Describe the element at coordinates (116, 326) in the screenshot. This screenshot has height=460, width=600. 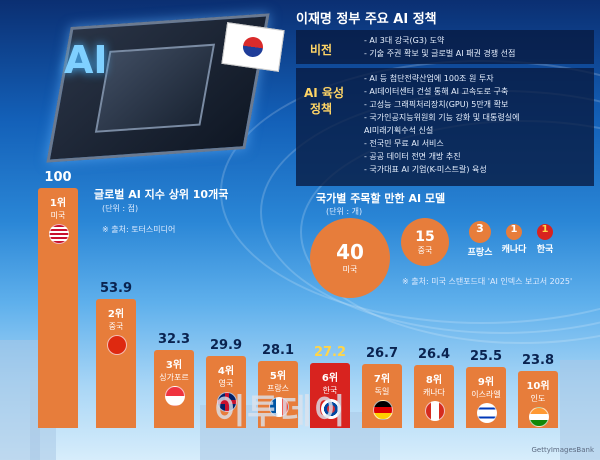
I see `bar-category-label: 중국` at that location.